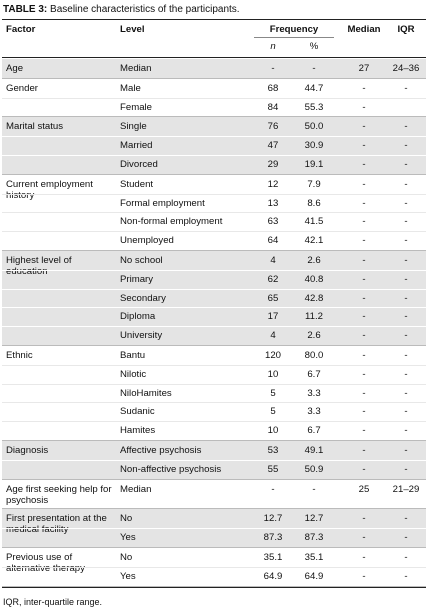 The height and width of the screenshot is (611, 429). Describe the element at coordinates (19, 355) in the screenshot. I see `factor-cell: Ethnic` at that location.